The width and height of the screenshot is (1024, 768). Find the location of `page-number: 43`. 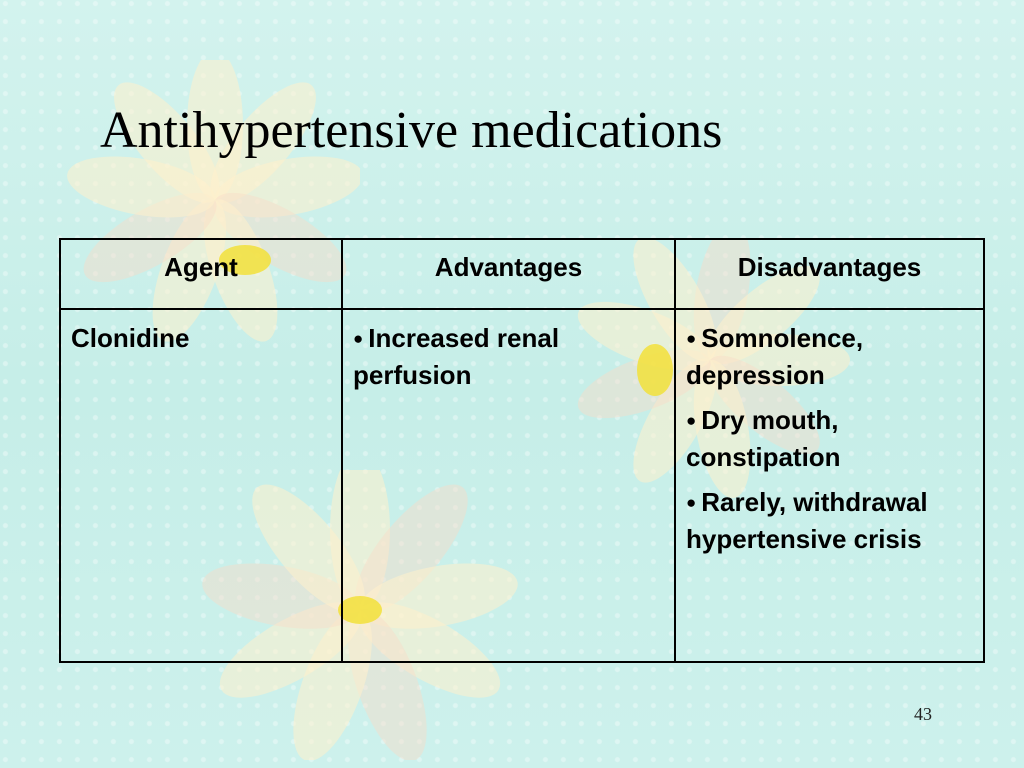

page-number: 43 is located at coordinates (923, 714).